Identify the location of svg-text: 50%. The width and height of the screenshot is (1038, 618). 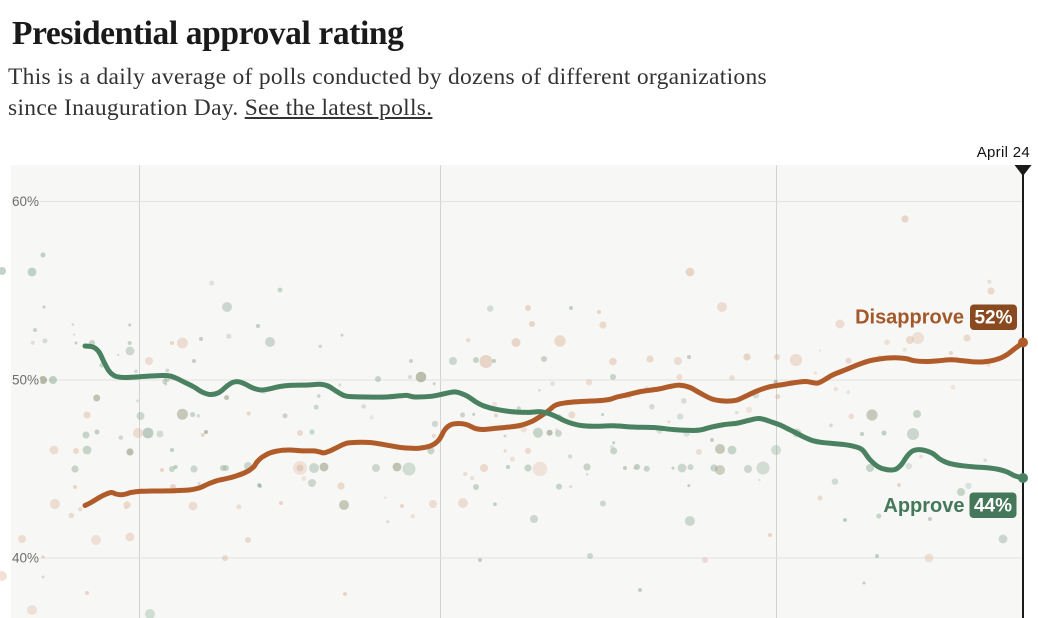
(25, 380).